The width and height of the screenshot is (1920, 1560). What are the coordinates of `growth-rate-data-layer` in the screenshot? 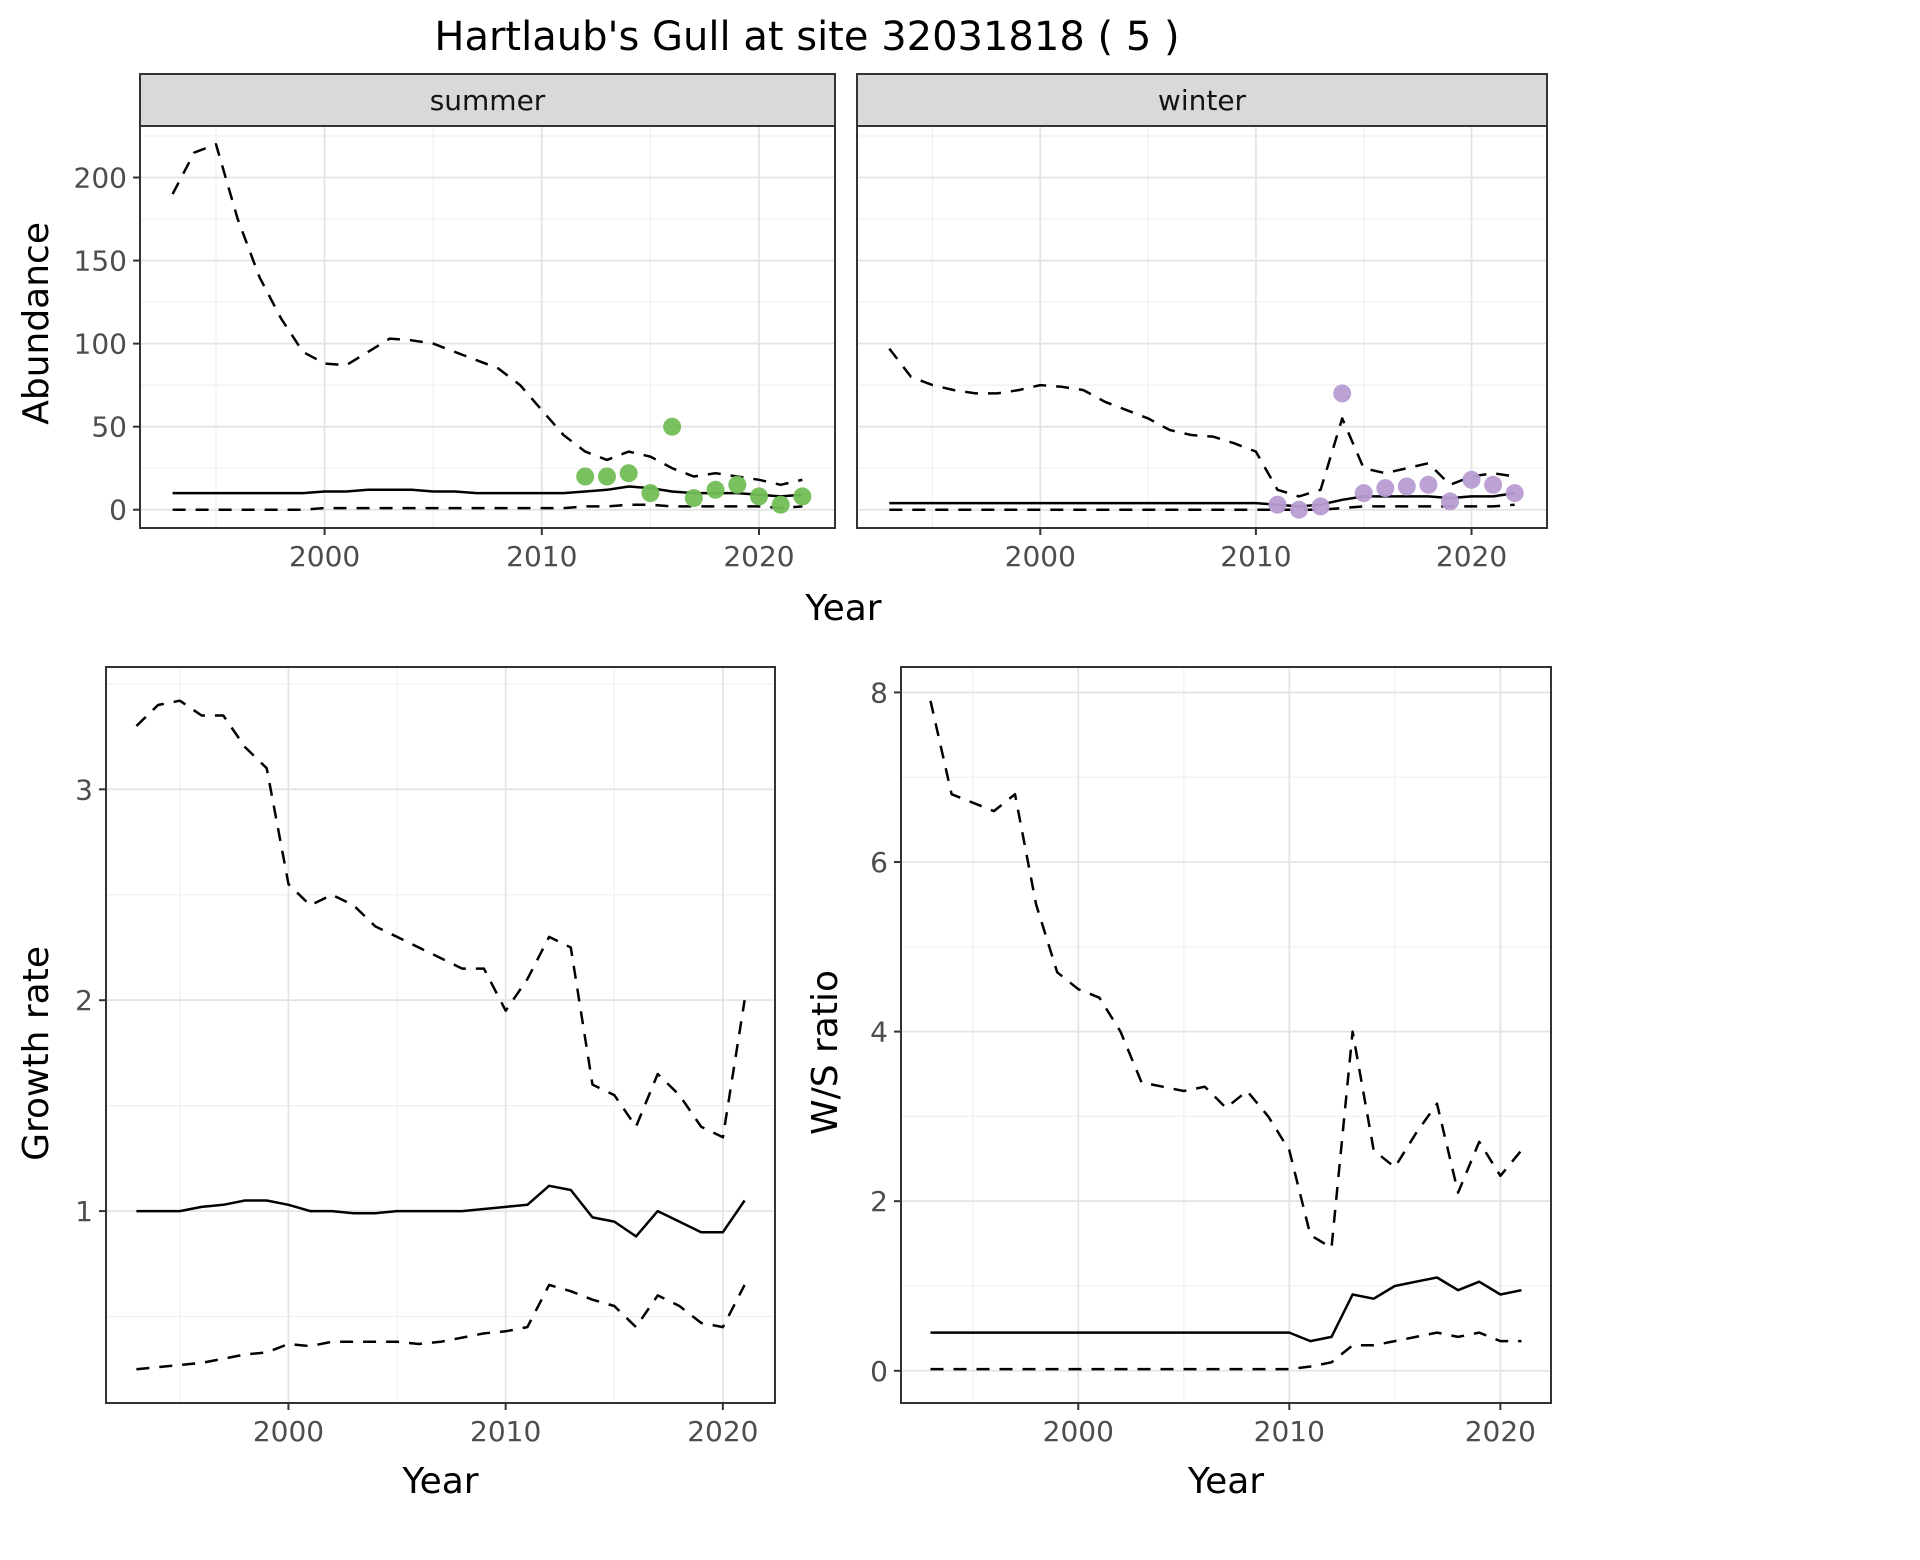 It's located at (440, 1035).